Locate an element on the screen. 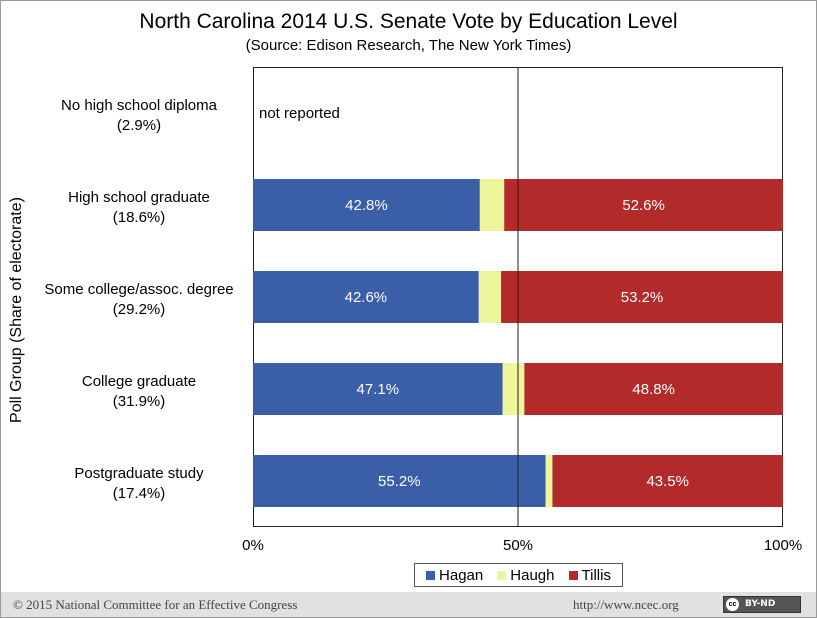  data-label-hagan-some-college-assoc-degree: 42.6% is located at coordinates (366, 297).